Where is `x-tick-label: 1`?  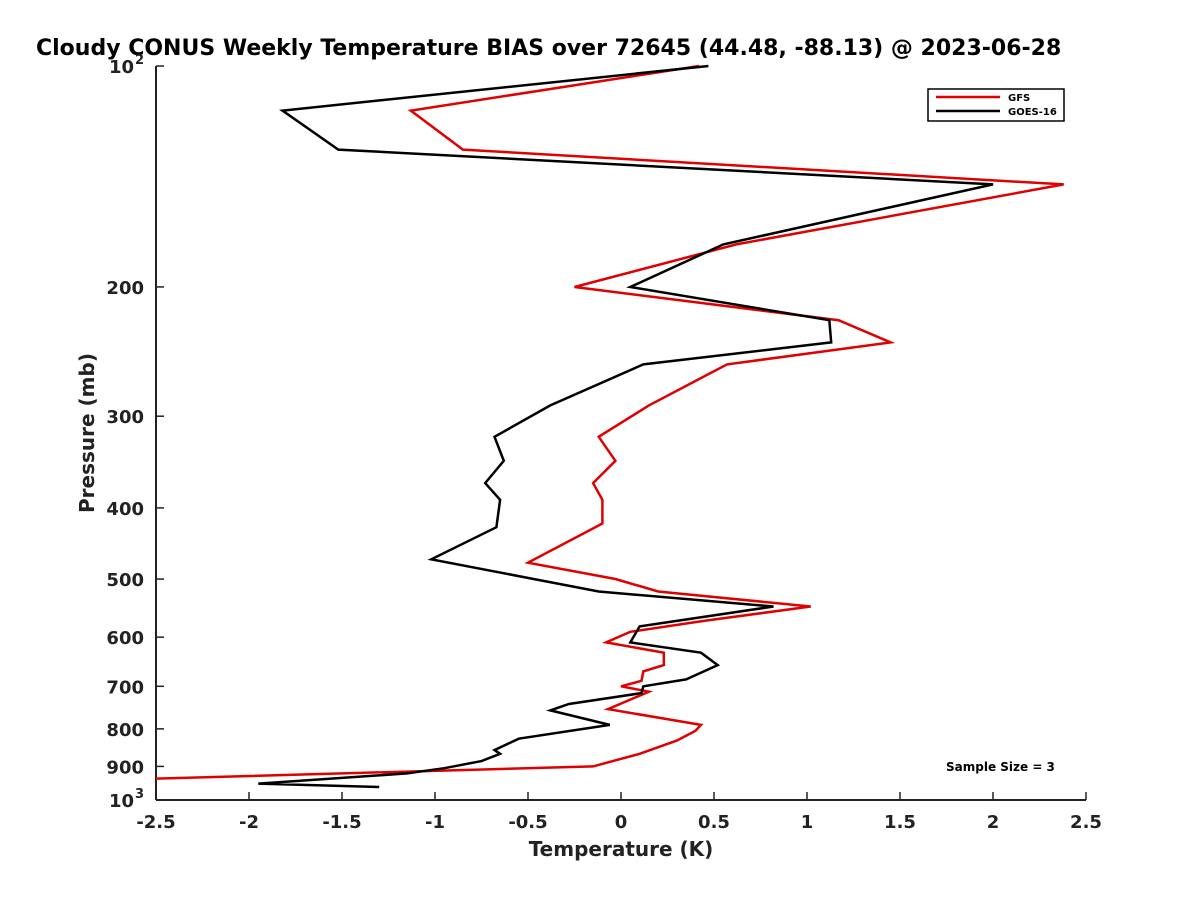
x-tick-label: 1 is located at coordinates (807, 822).